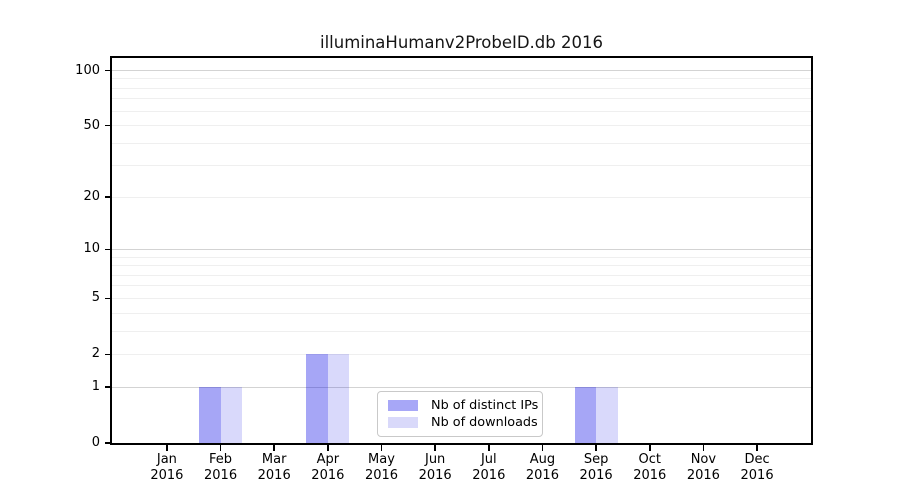  I want to click on x-tick-label-month: Oct, so click(649, 459).